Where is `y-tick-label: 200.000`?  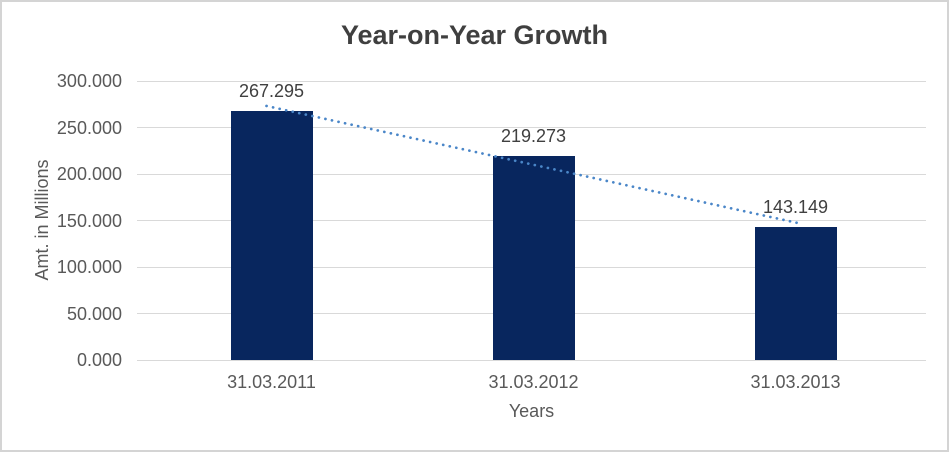 y-tick-label: 200.000 is located at coordinates (89, 174).